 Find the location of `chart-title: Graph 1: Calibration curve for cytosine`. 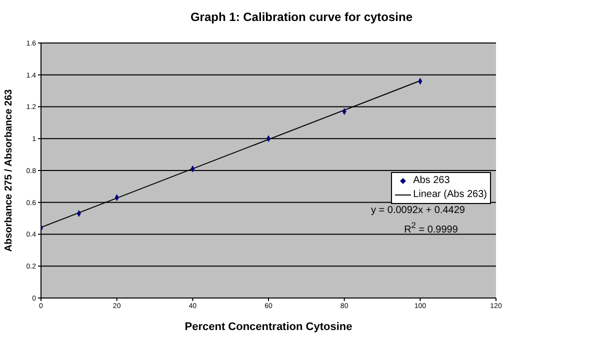

chart-title: Graph 1: Calibration curve for cytosine is located at coordinates (301, 17).